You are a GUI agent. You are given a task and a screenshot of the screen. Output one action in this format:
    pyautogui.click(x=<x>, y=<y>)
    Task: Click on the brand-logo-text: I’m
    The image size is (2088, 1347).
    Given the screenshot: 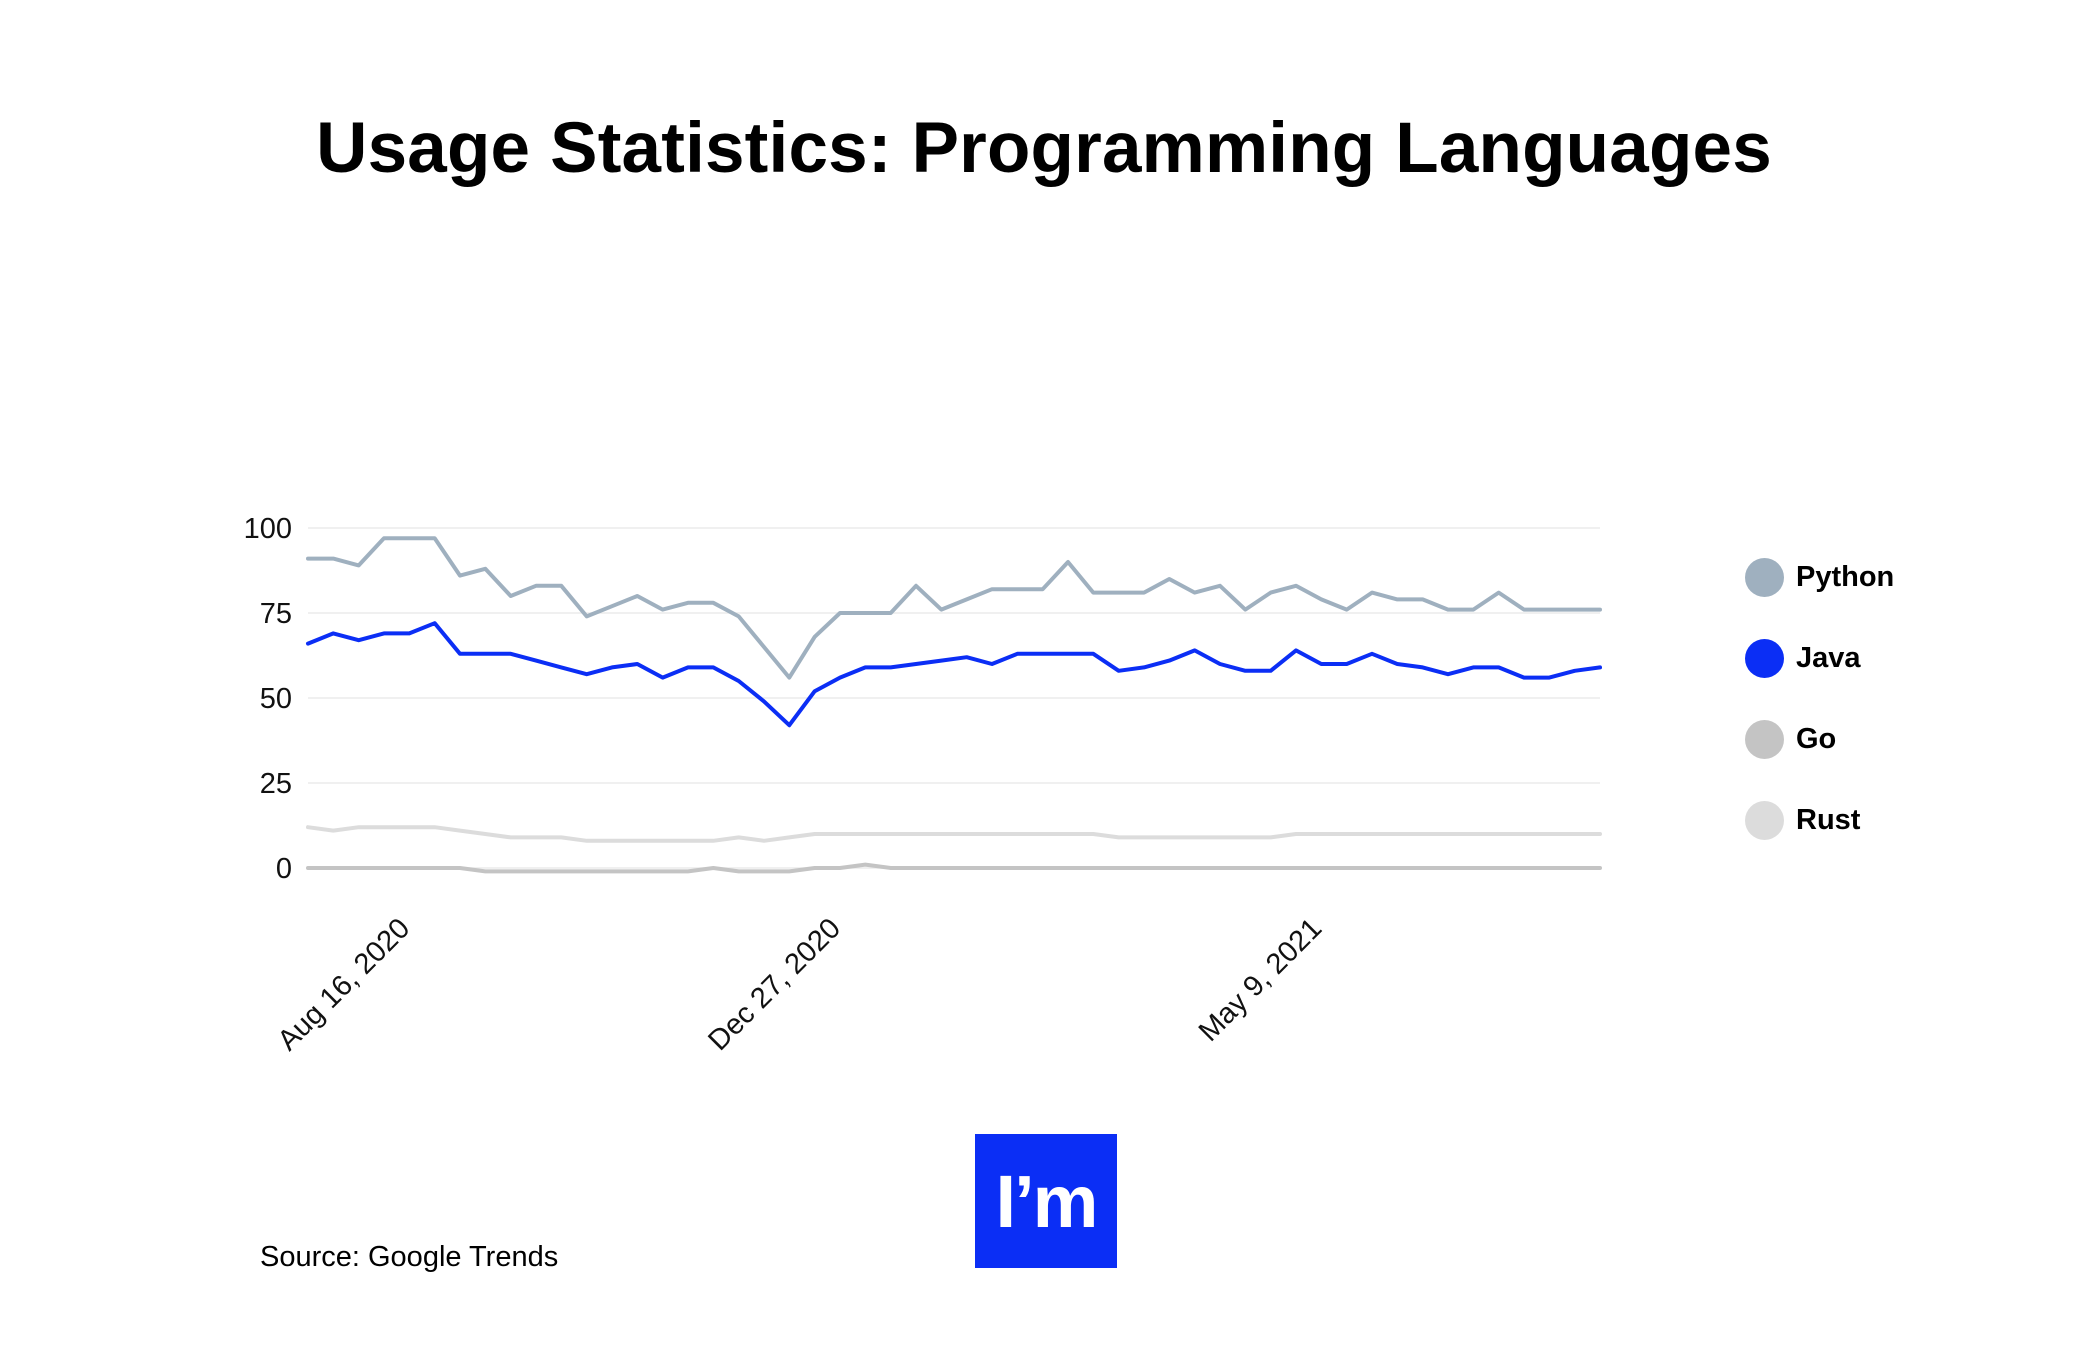 What is the action you would take?
    pyautogui.click(x=1047, y=1201)
    